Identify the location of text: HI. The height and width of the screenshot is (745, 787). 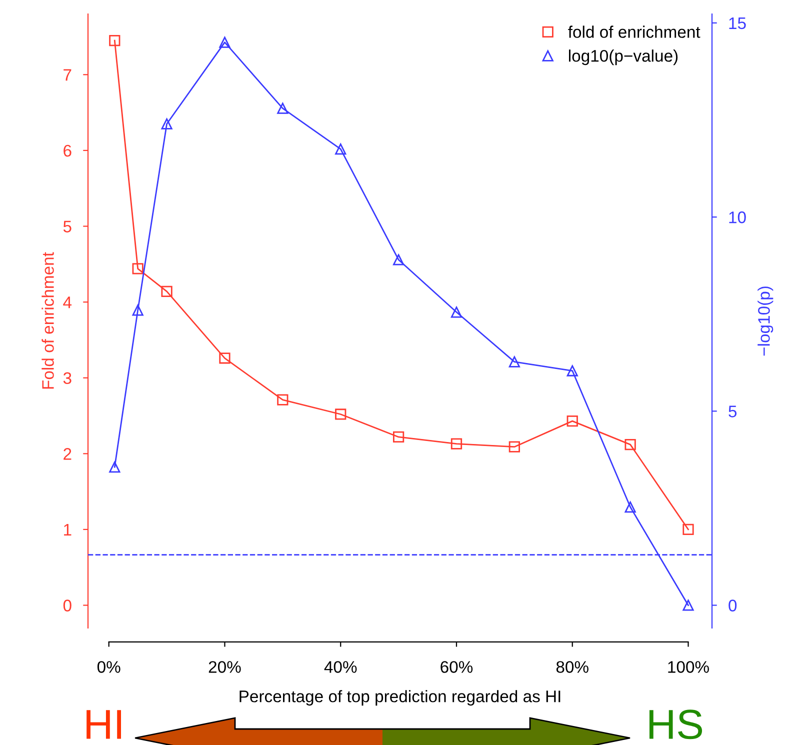
(103, 724).